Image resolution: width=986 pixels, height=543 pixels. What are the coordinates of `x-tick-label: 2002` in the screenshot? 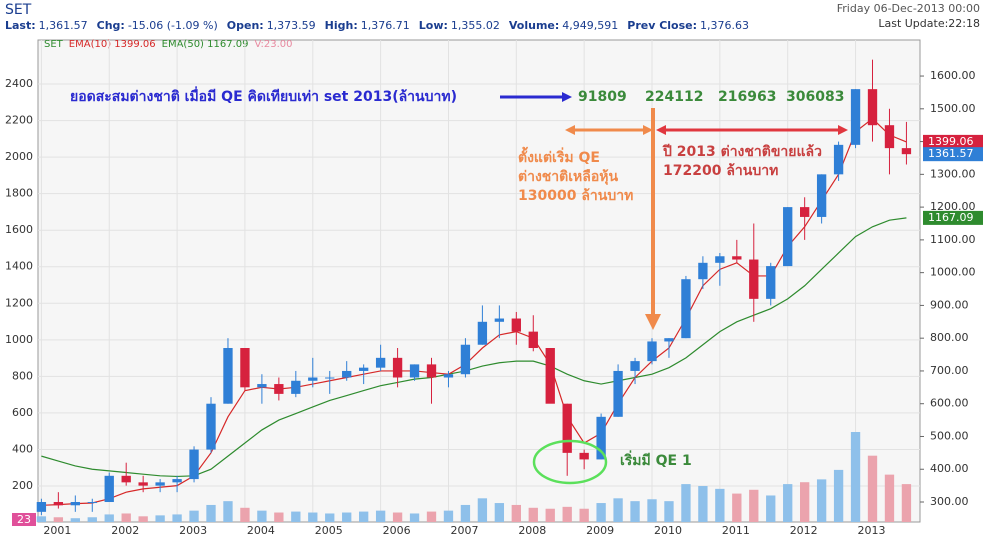 It's located at (125, 530).